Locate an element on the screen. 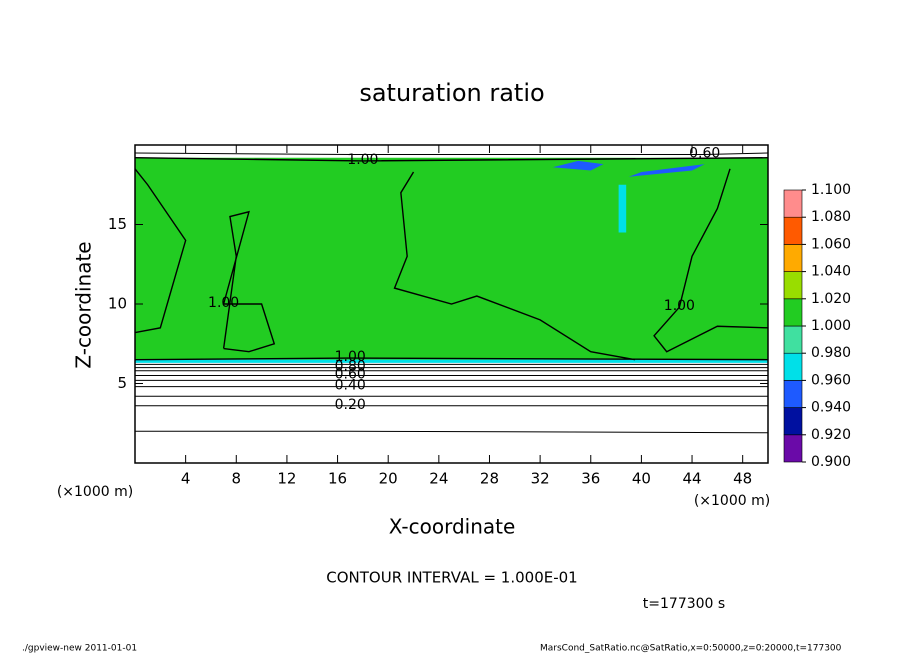 The width and height of the screenshot is (904, 654). contour-interval: CONTOUR INTERVAL = 1.000E-01 is located at coordinates (451, 578).